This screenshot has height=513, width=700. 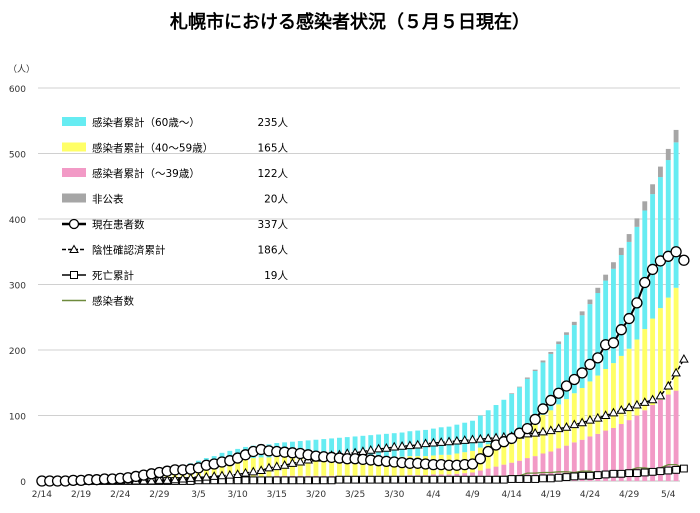 I want to click on x-tick-label: 4/14, so click(x=512, y=495).